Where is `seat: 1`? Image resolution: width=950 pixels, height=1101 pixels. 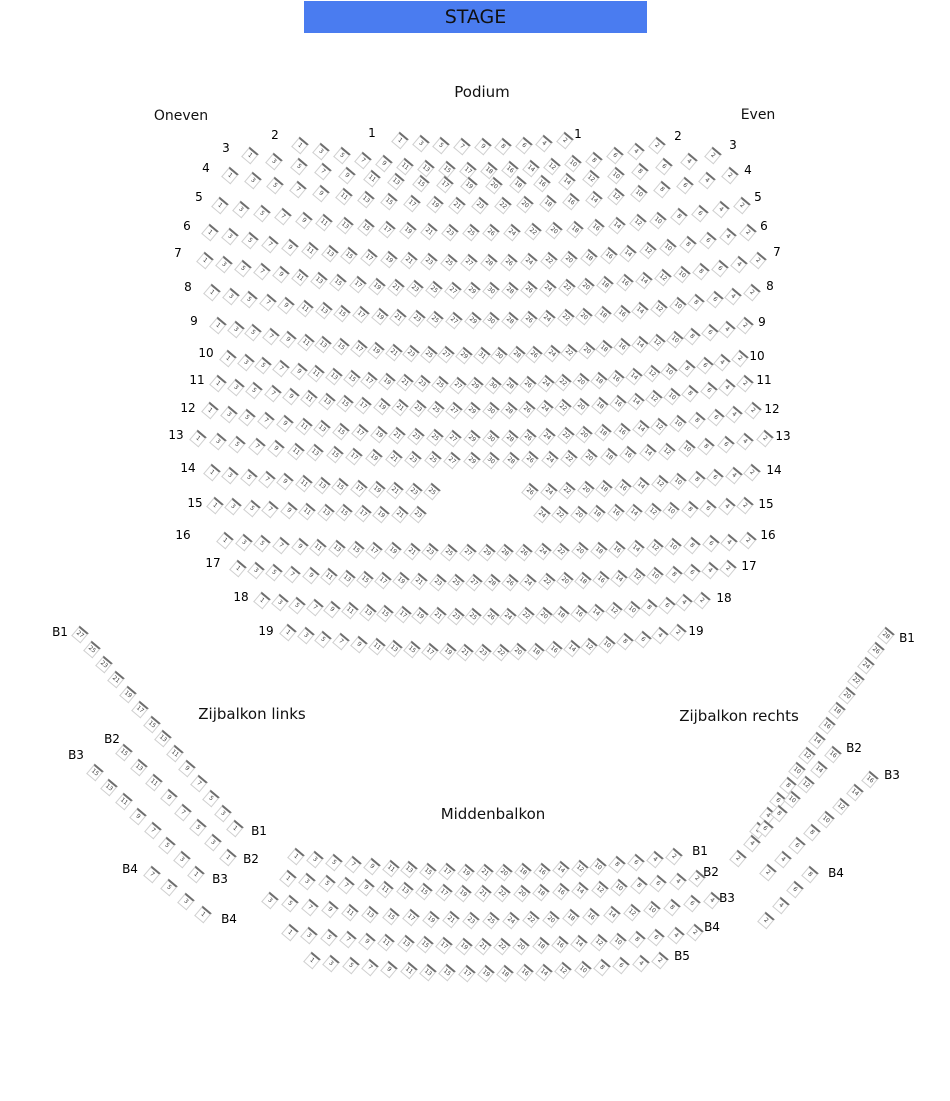 seat: 1 is located at coordinates (250, 155).